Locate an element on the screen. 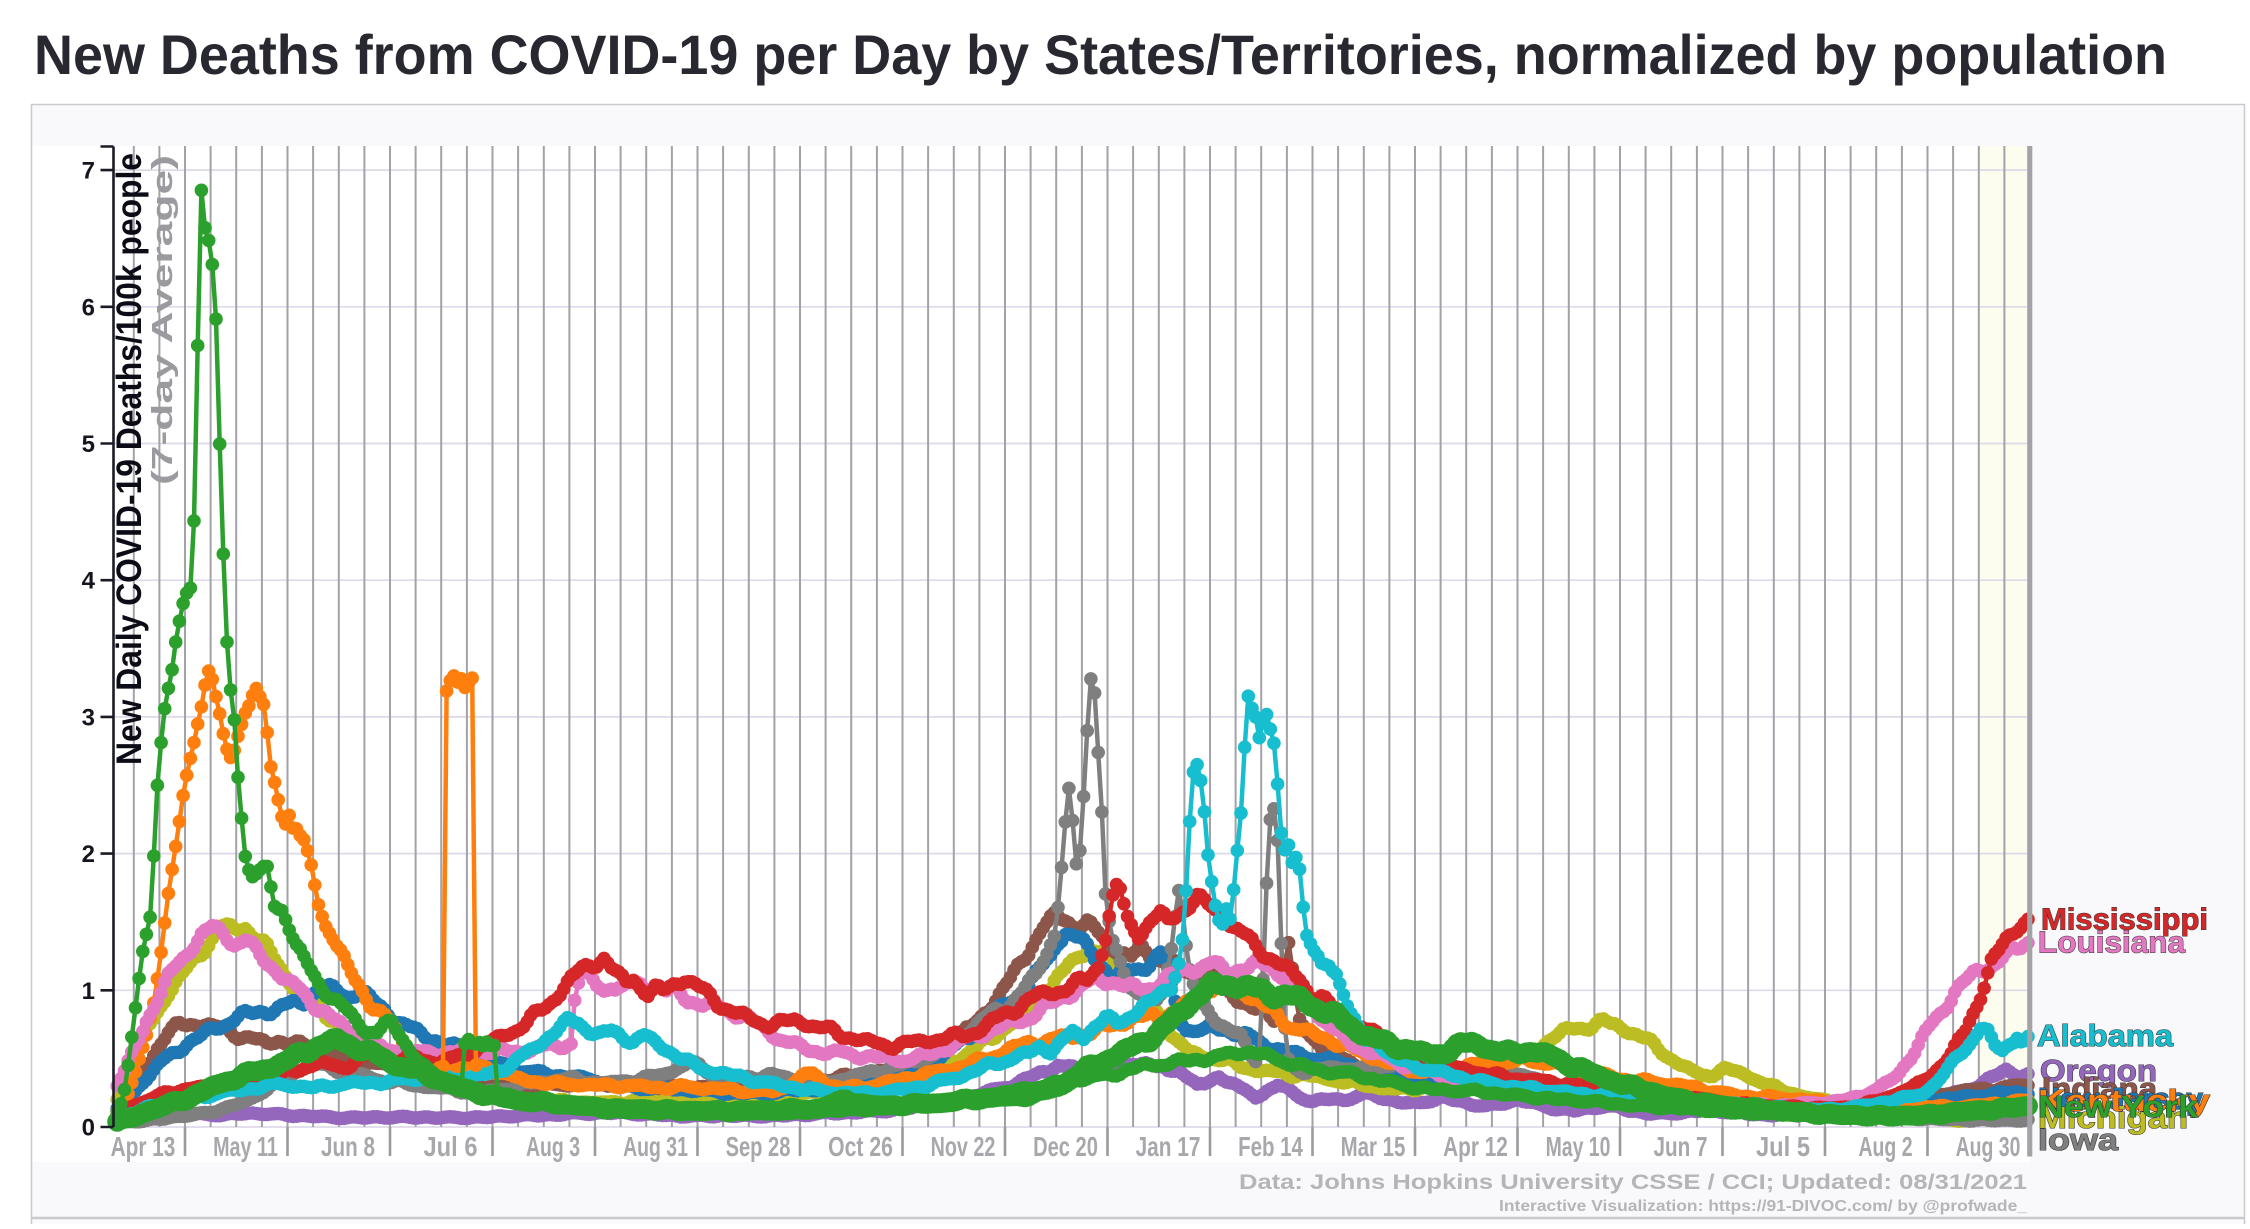  svg-text: Michigan is located at coordinates (2113, 1117).